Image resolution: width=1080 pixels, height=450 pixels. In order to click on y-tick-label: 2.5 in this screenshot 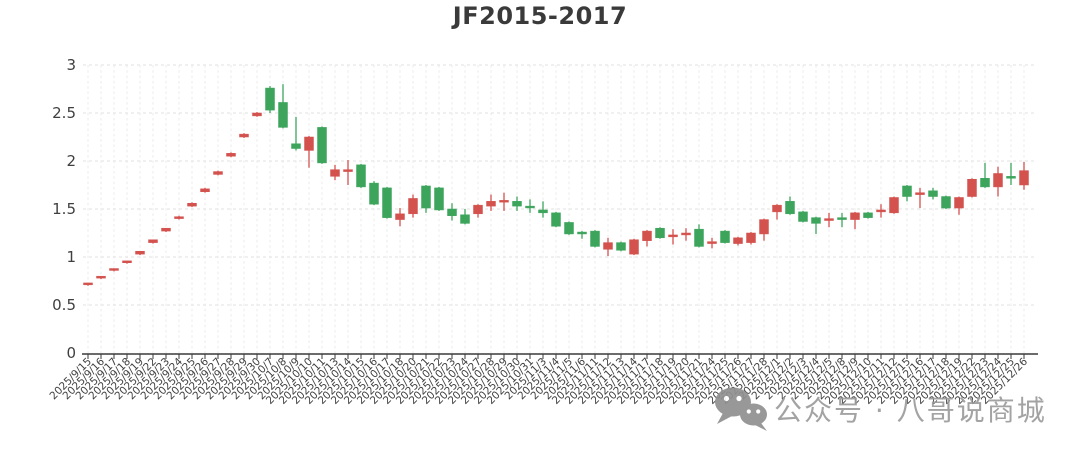, I will do `click(64, 113)`.